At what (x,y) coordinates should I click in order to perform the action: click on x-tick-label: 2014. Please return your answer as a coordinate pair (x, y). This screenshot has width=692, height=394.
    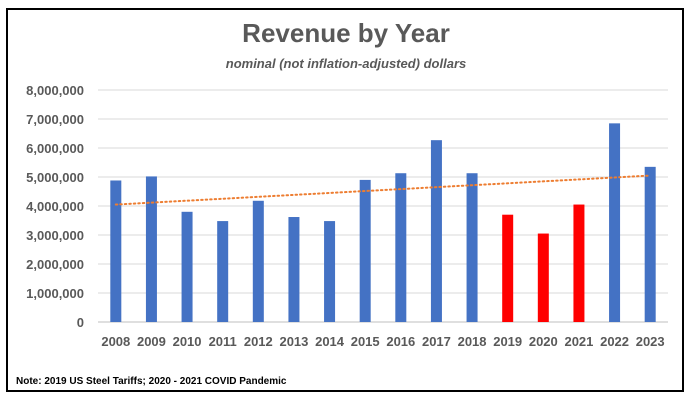
    Looking at the image, I should click on (330, 341).